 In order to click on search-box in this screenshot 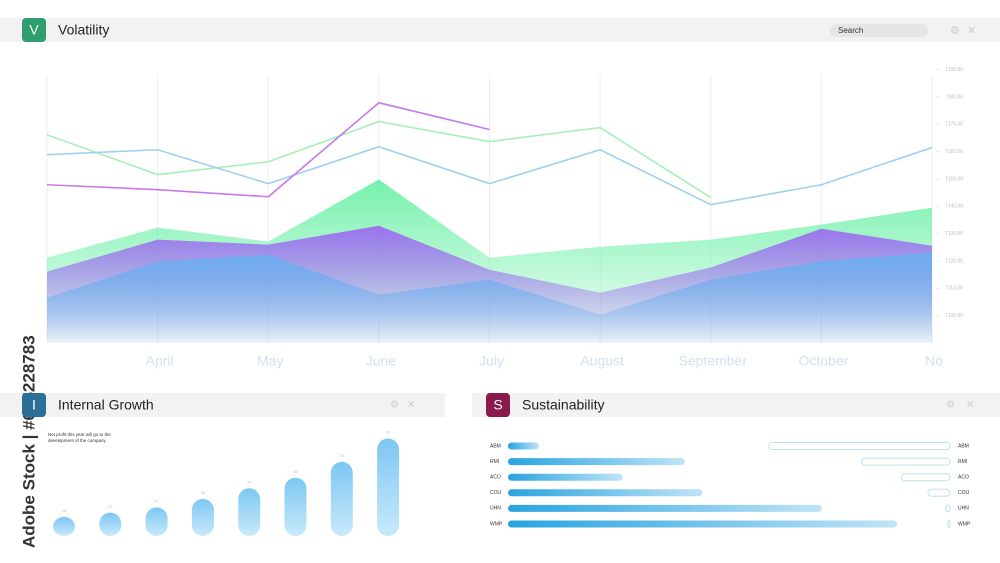, I will do `click(879, 30)`.